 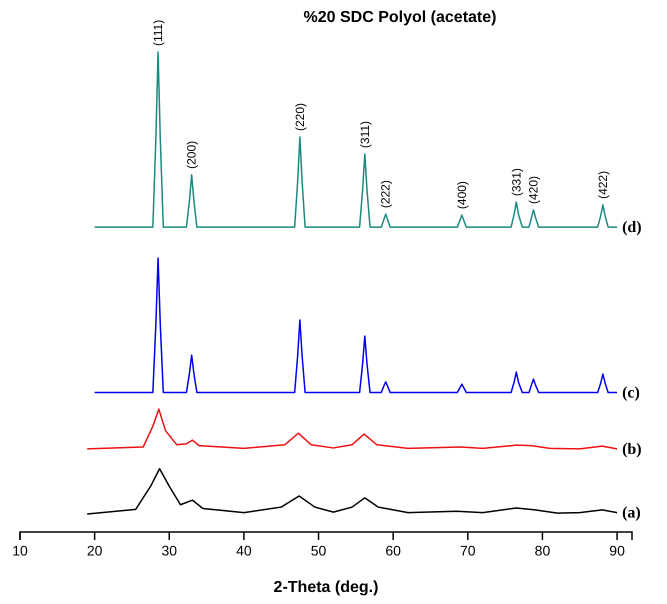 I want to click on chart-title: %20 SDC Polyol (acetate), so click(x=400, y=17).